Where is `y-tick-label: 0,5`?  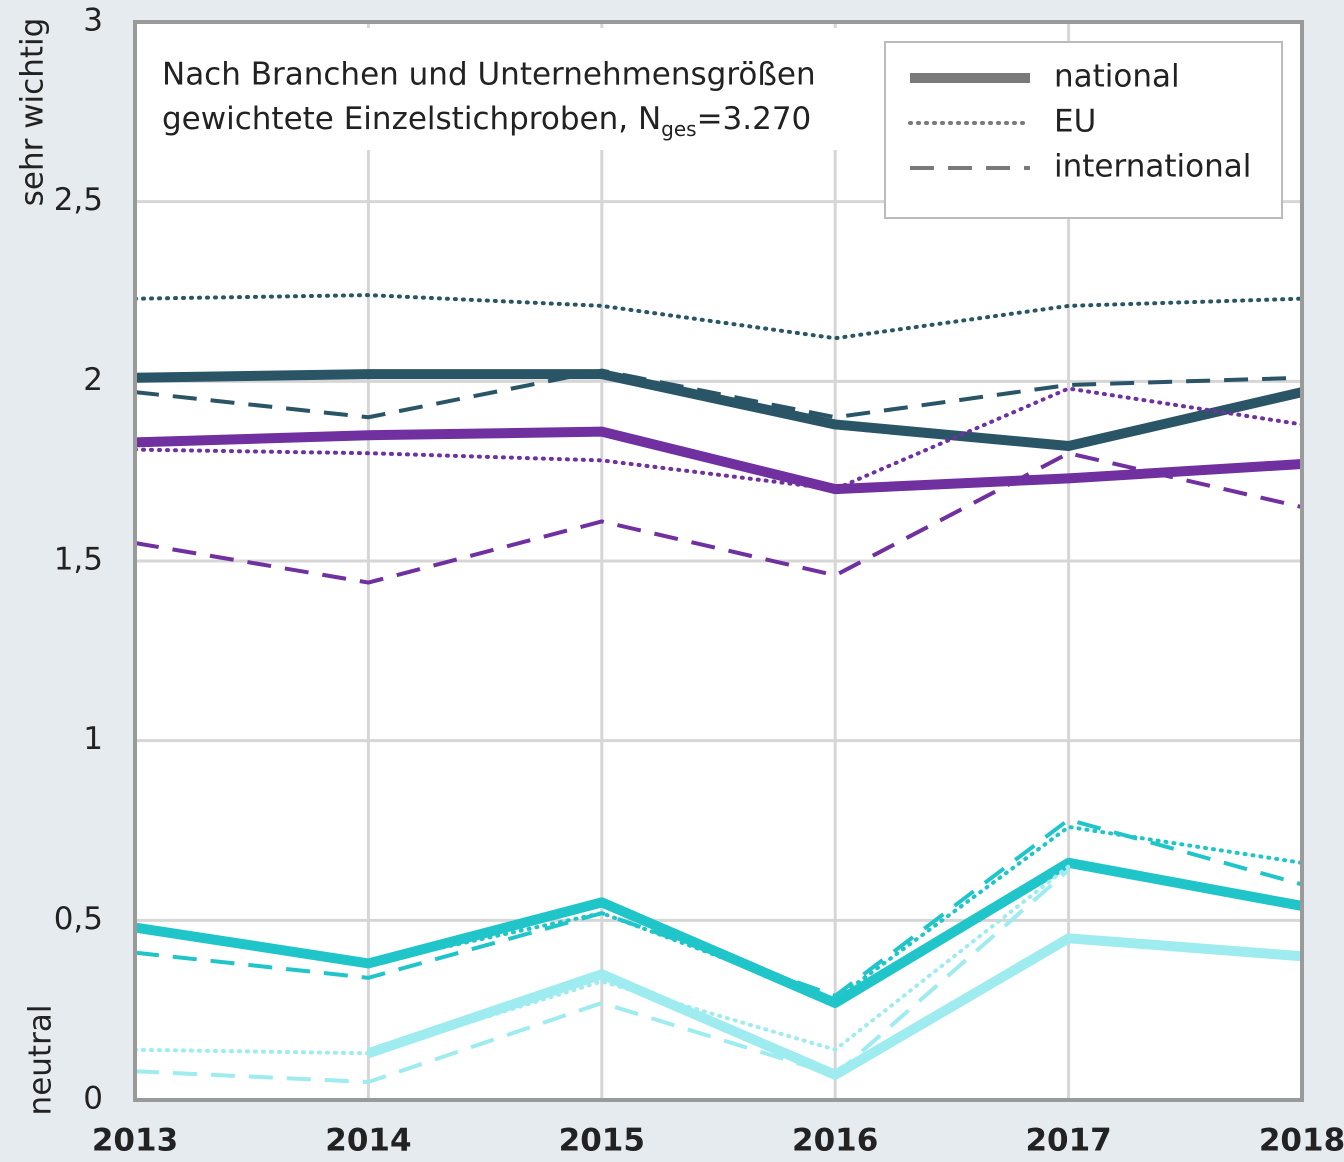
y-tick-label: 0,5 is located at coordinates (78, 919).